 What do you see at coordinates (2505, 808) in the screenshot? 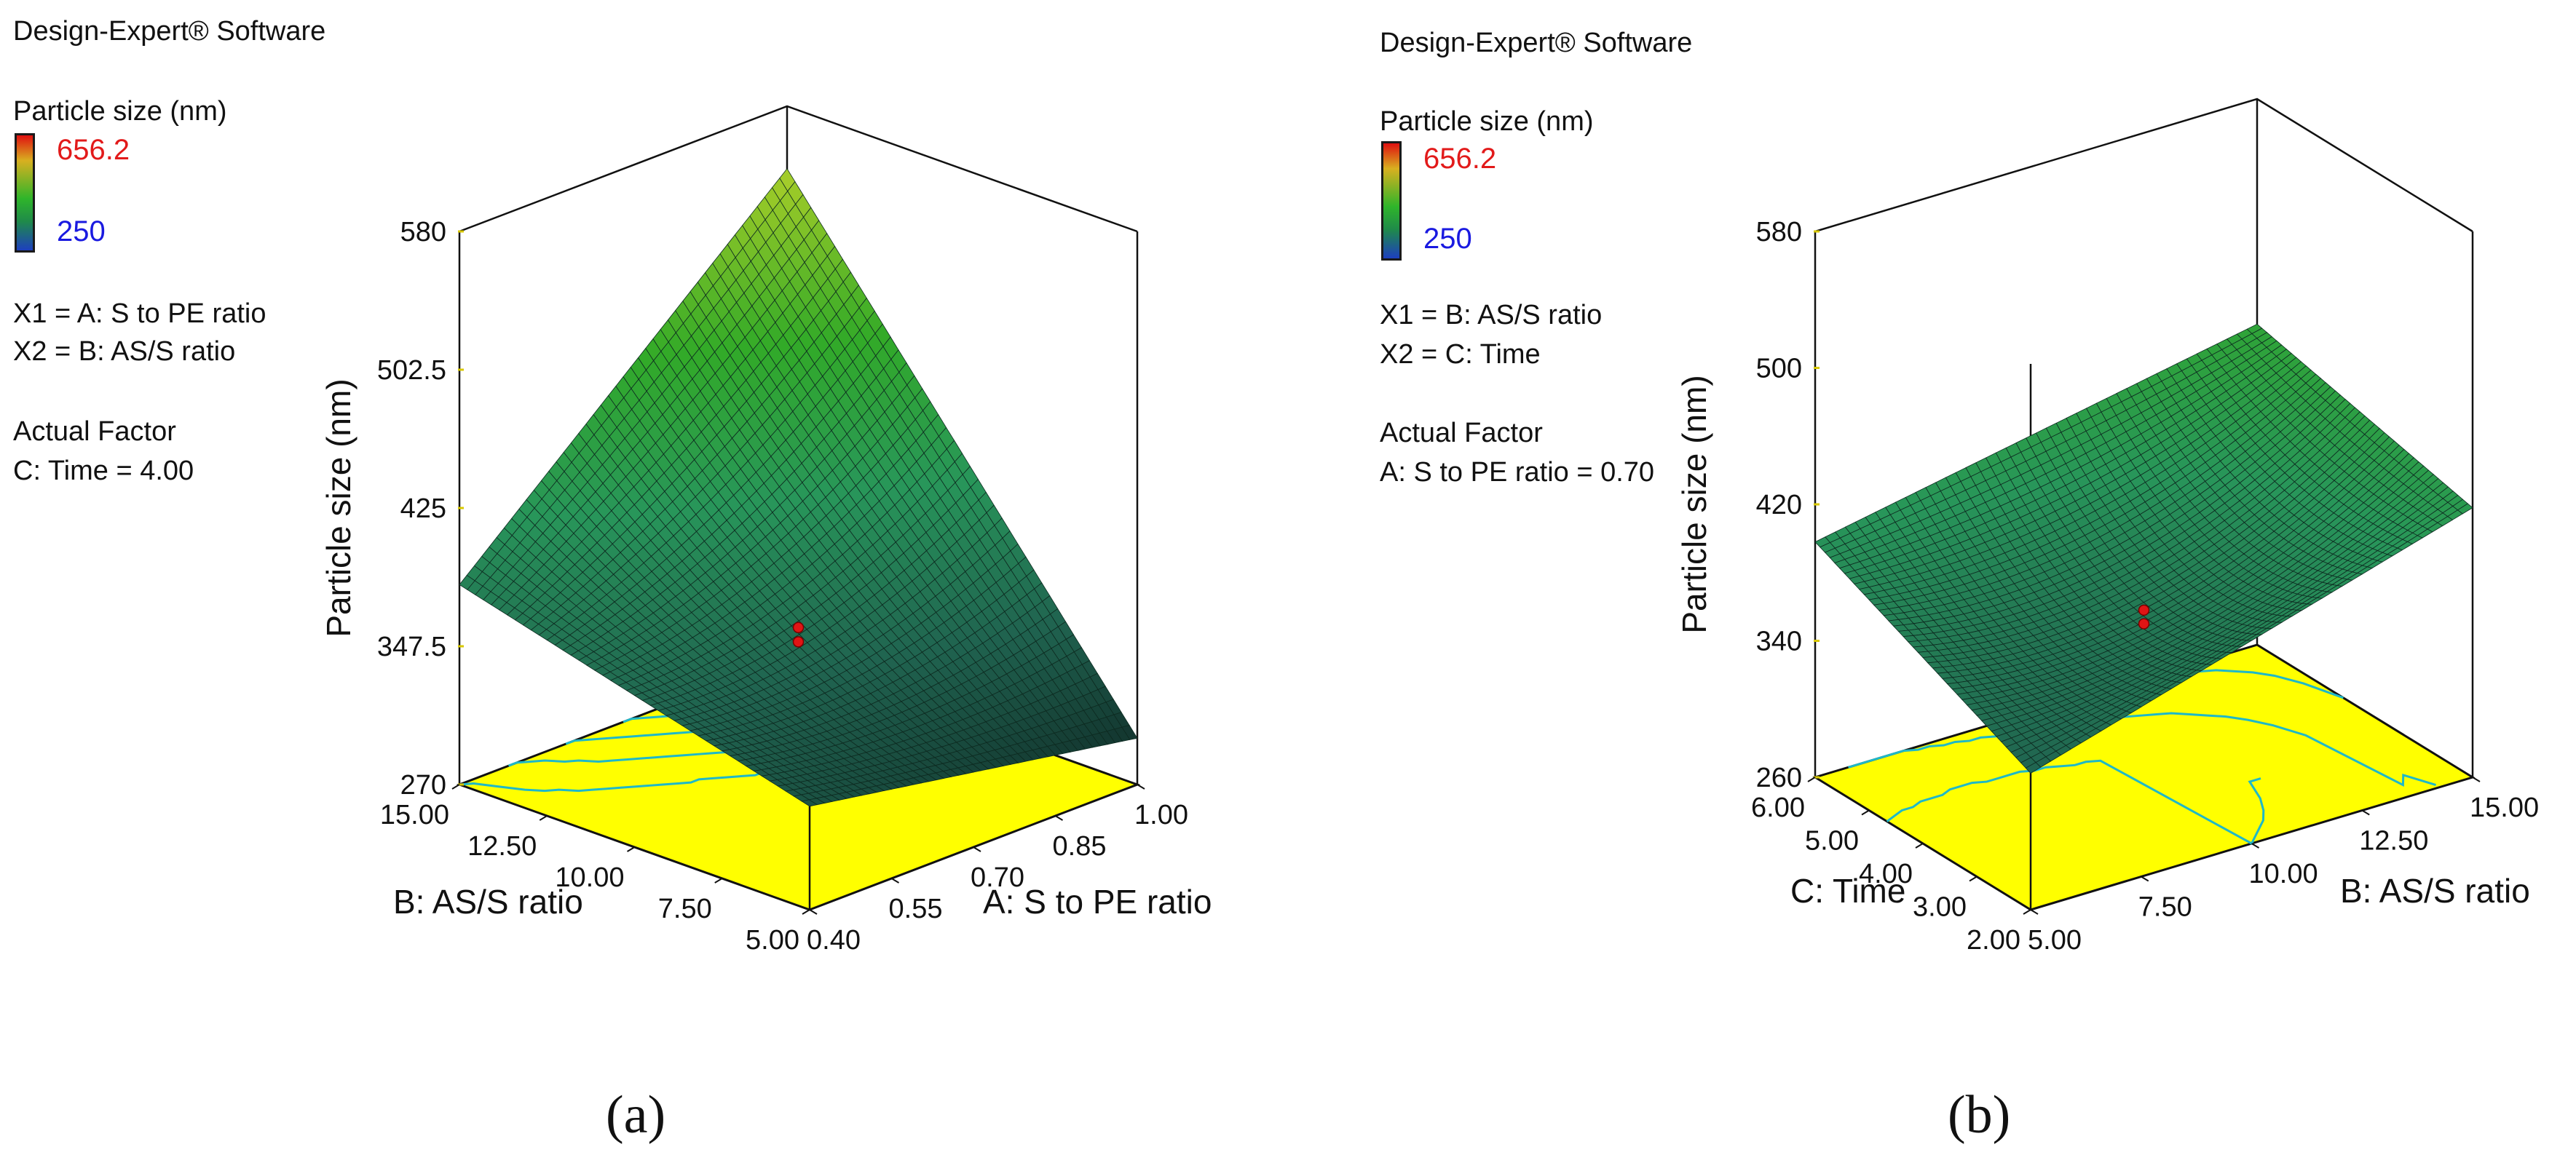
I see `x-tick-label: 15.00` at bounding box center [2505, 808].